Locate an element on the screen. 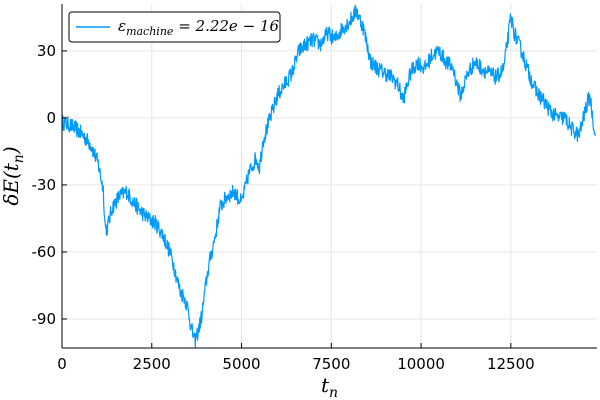  y-tick-label: 0 is located at coordinates (51, 118).